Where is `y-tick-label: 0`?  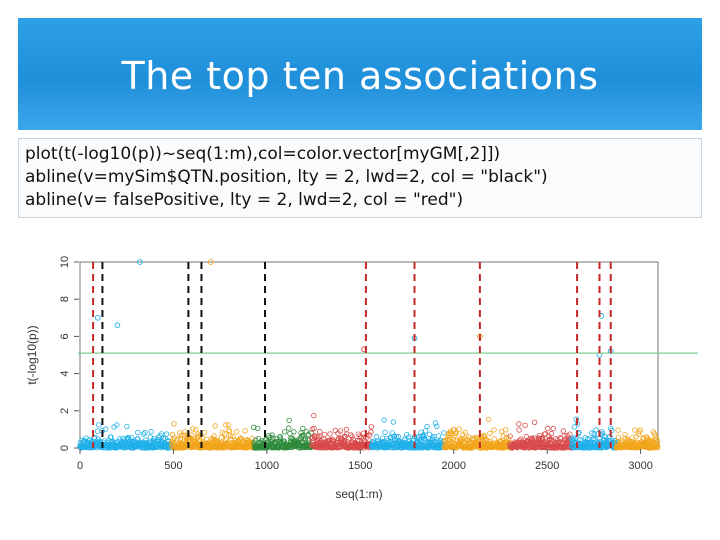 y-tick-label: 0 is located at coordinates (65, 448).